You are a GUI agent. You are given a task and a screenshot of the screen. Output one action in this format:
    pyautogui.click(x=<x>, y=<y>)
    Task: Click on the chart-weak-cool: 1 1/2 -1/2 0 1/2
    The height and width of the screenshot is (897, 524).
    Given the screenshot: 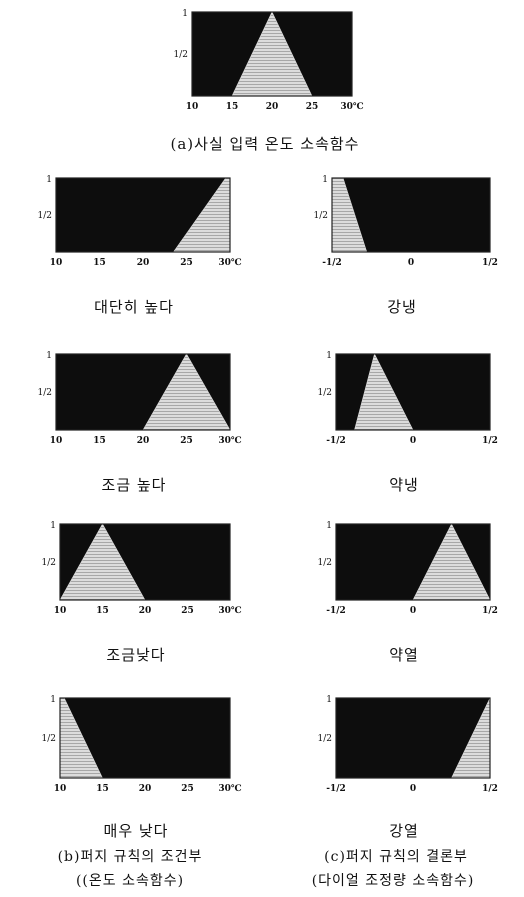 What is the action you would take?
    pyautogui.click(x=407, y=398)
    